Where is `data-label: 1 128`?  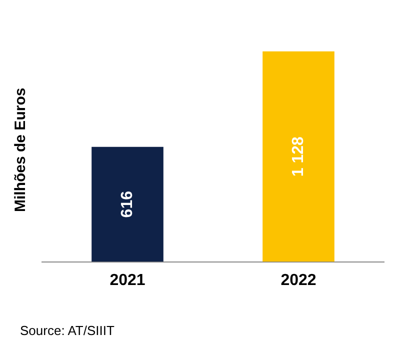 data-label: 1 128 is located at coordinates (298, 156).